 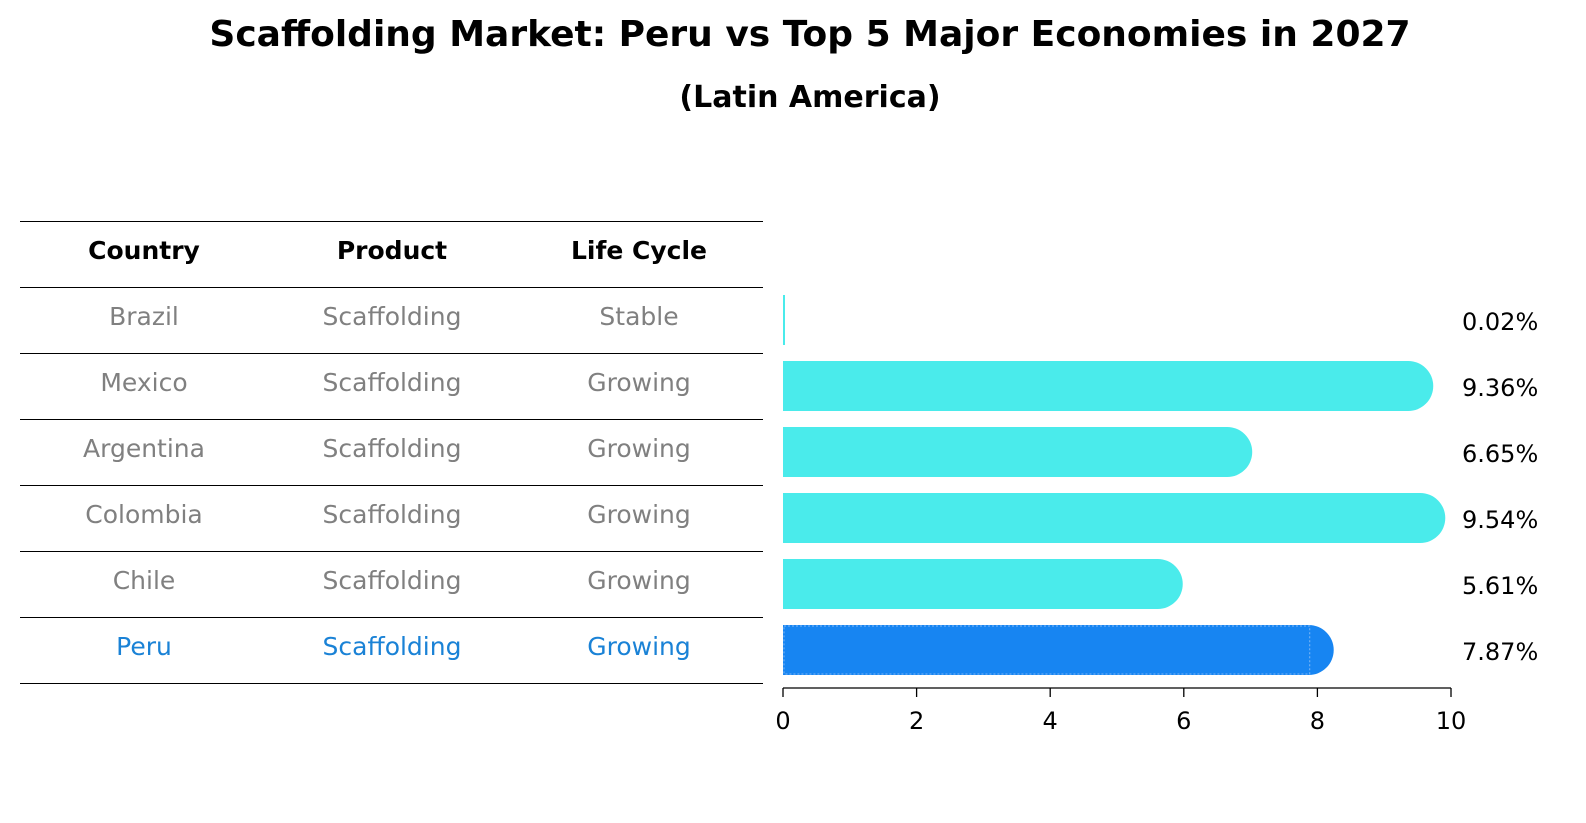 I want to click on x-tick-label: 8, so click(x=1317, y=721).